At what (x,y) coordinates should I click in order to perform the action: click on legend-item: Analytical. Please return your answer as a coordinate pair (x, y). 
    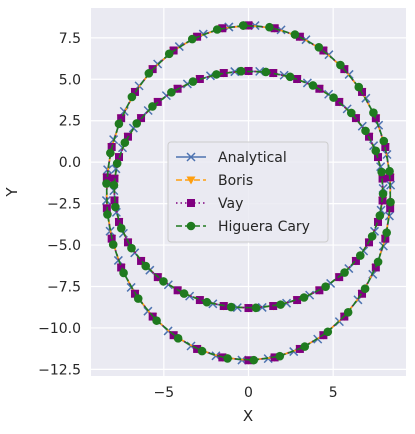
    Looking at the image, I should click on (231, 158).